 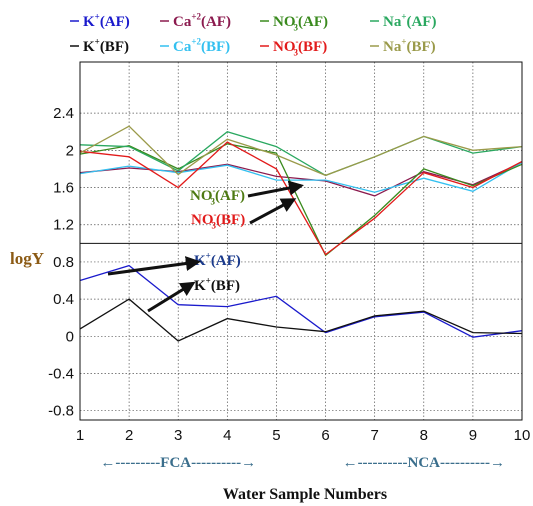 What do you see at coordinates (217, 285) in the screenshot?
I see `annotation-label-3: K+(BF)` at bounding box center [217, 285].